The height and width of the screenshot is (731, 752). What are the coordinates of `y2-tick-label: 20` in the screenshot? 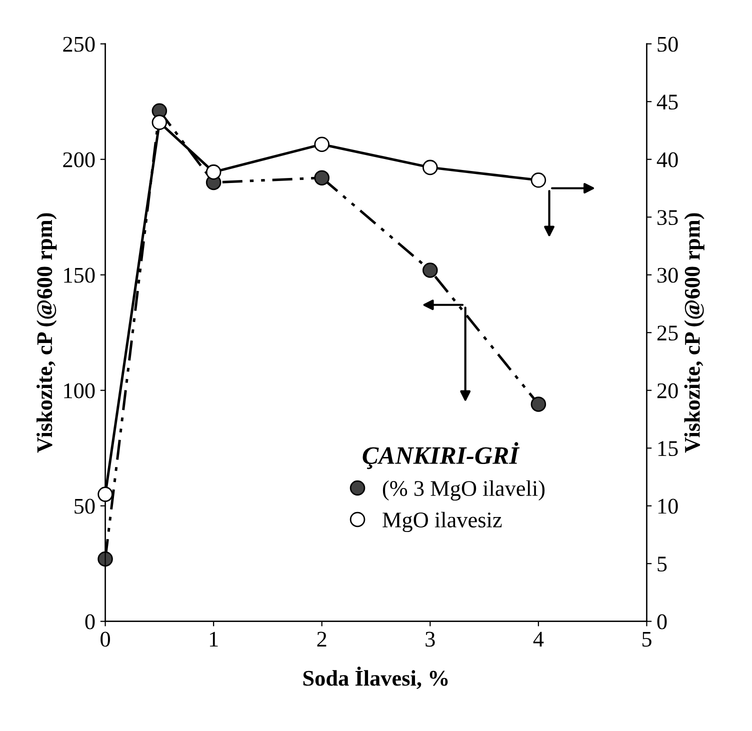 It's located at (667, 390).